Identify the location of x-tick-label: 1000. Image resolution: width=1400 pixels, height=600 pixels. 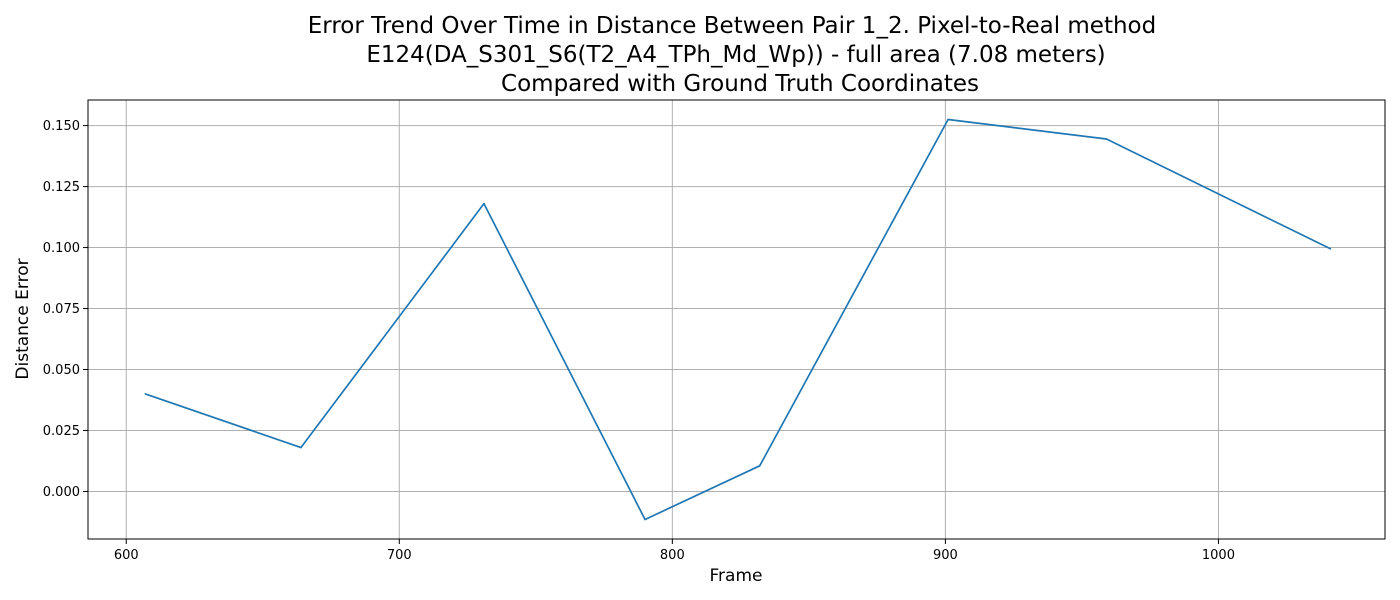
(1218, 555).